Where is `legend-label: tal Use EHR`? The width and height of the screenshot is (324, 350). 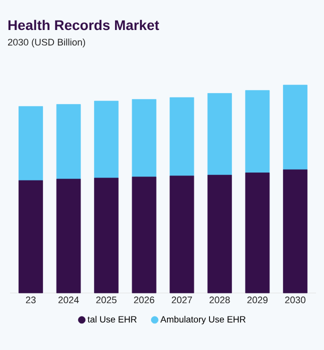
legend-label: tal Use EHR is located at coordinates (112, 319).